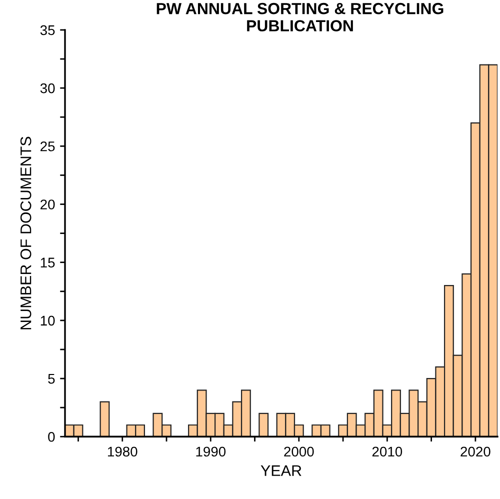 The height and width of the screenshot is (499, 500). I want to click on chart-title: PW ANNUAL SORTING & RECYCLING PUBLICATION, so click(300, 17).